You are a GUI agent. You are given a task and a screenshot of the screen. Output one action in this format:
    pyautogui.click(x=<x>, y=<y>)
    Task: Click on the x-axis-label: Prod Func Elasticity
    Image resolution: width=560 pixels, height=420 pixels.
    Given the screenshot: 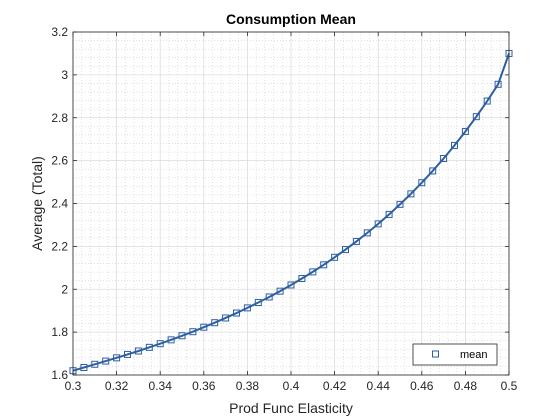 What is the action you would take?
    pyautogui.click(x=291, y=408)
    